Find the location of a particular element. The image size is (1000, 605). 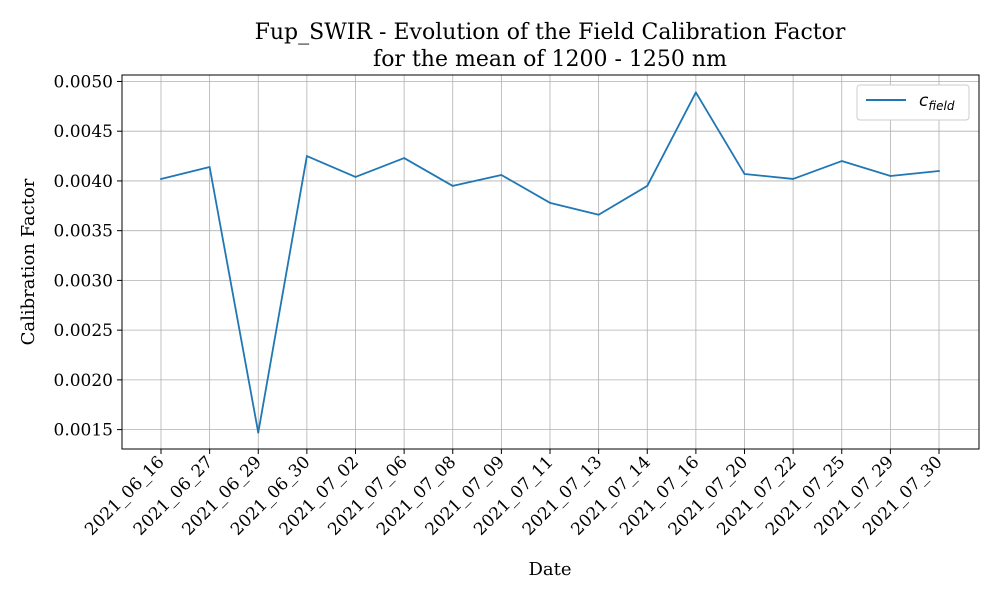

y-tick-label: 0.0030 is located at coordinates (83, 281).